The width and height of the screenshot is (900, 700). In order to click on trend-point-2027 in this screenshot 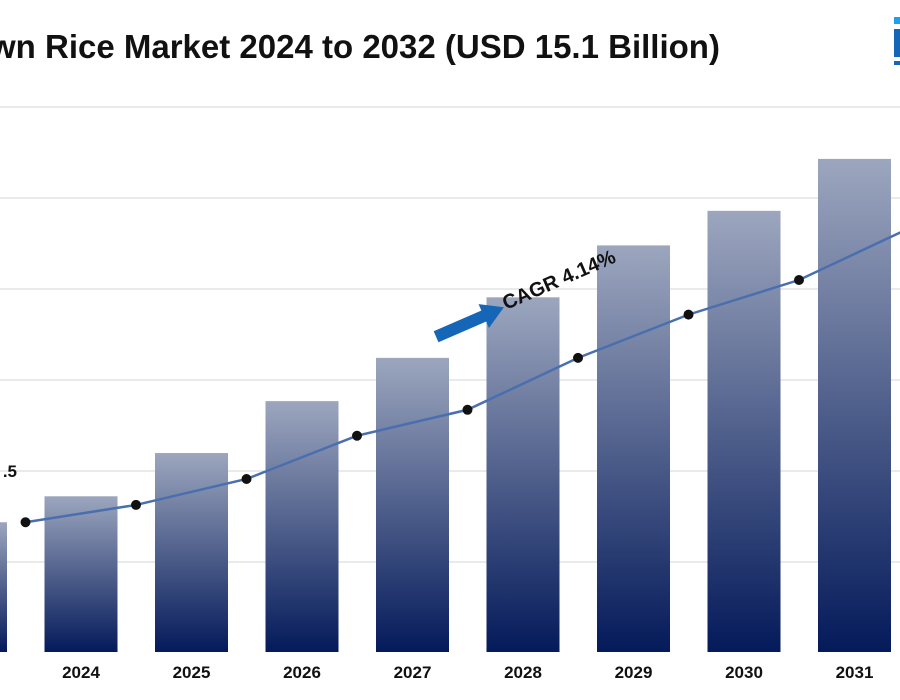, I will do `click(467, 409)`.